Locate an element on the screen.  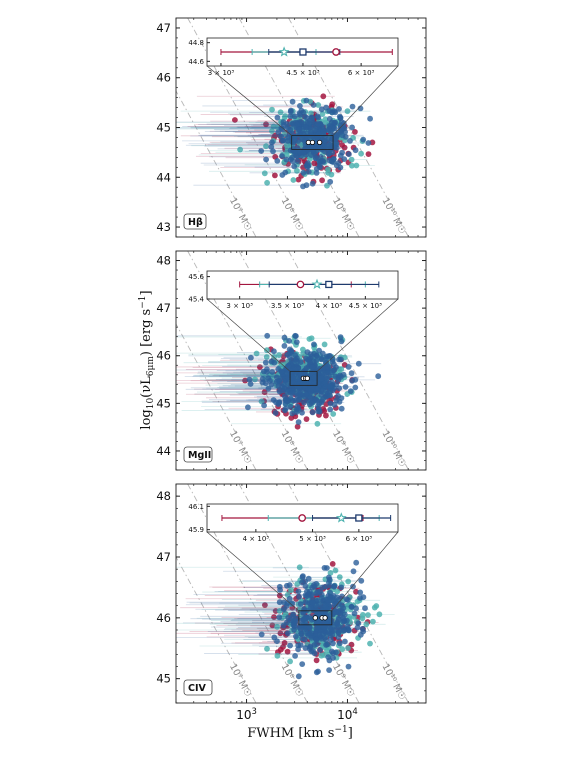
mass-line-label: 10¹⁰ M☉ is located at coordinates (394, 449).